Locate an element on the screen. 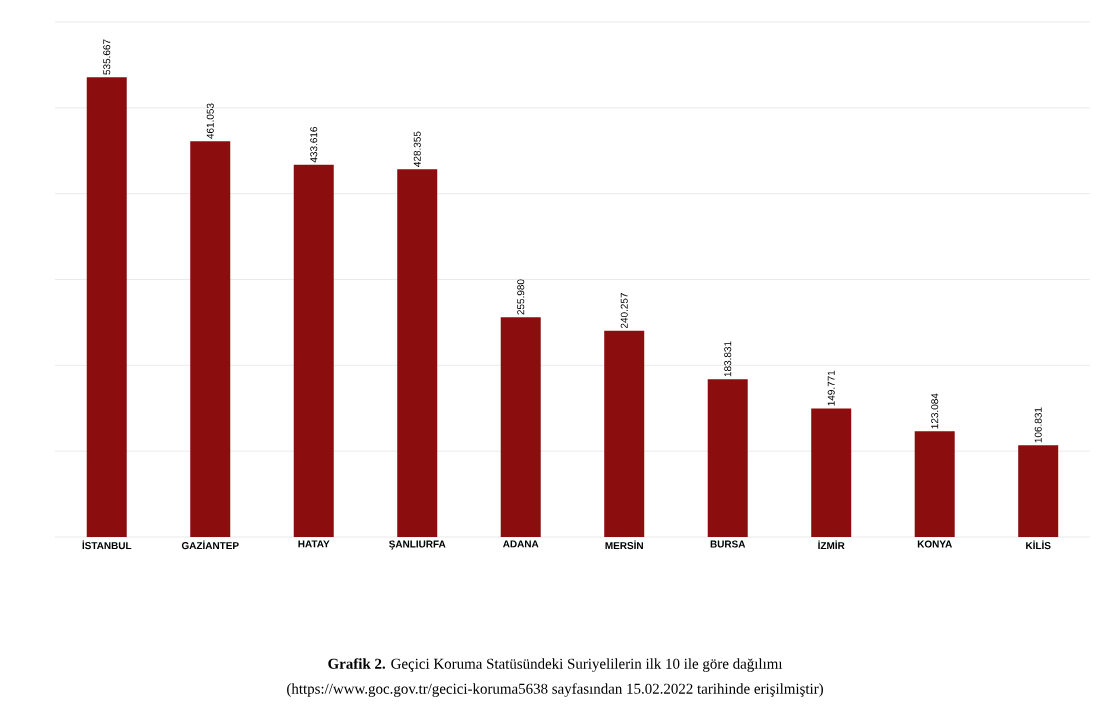 Image resolution: width=1110 pixels, height=722 pixels. x-tick-label: GAZİANTEP is located at coordinates (210, 545).